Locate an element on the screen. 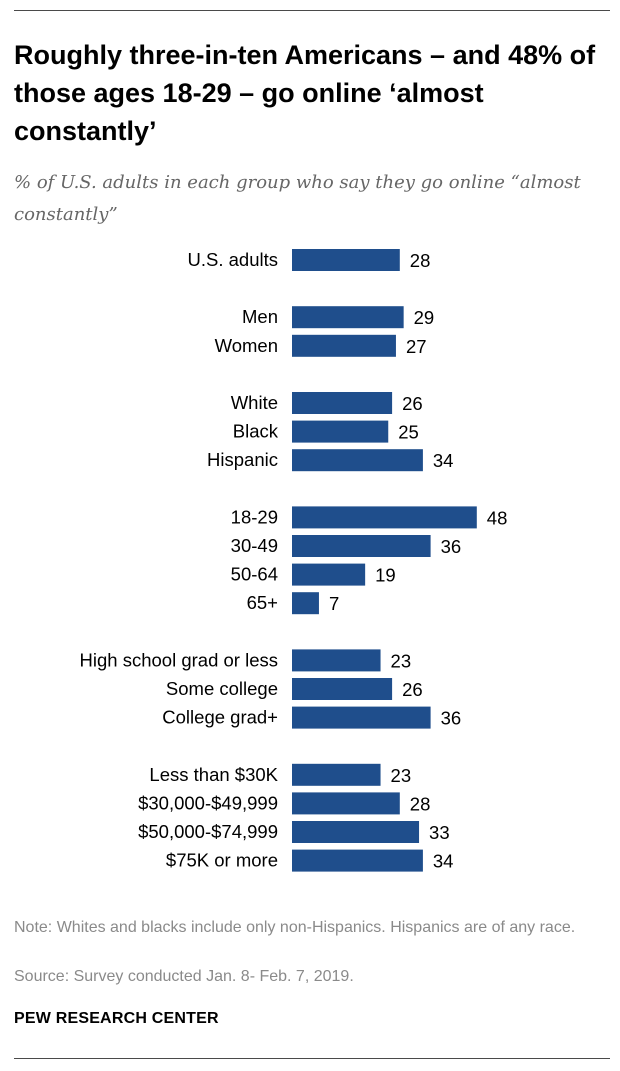  category-label-black: Black is located at coordinates (256, 431).